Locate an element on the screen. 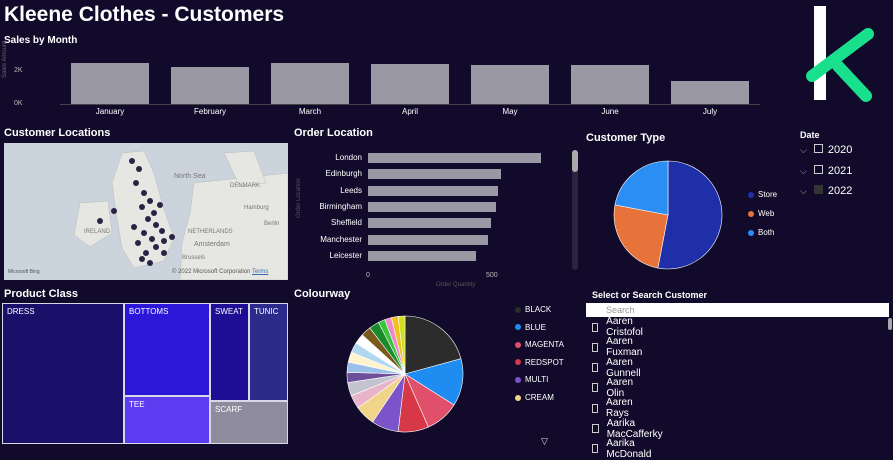 This screenshot has width=893, height=460. order-scrollbar is located at coordinates (575, 210).